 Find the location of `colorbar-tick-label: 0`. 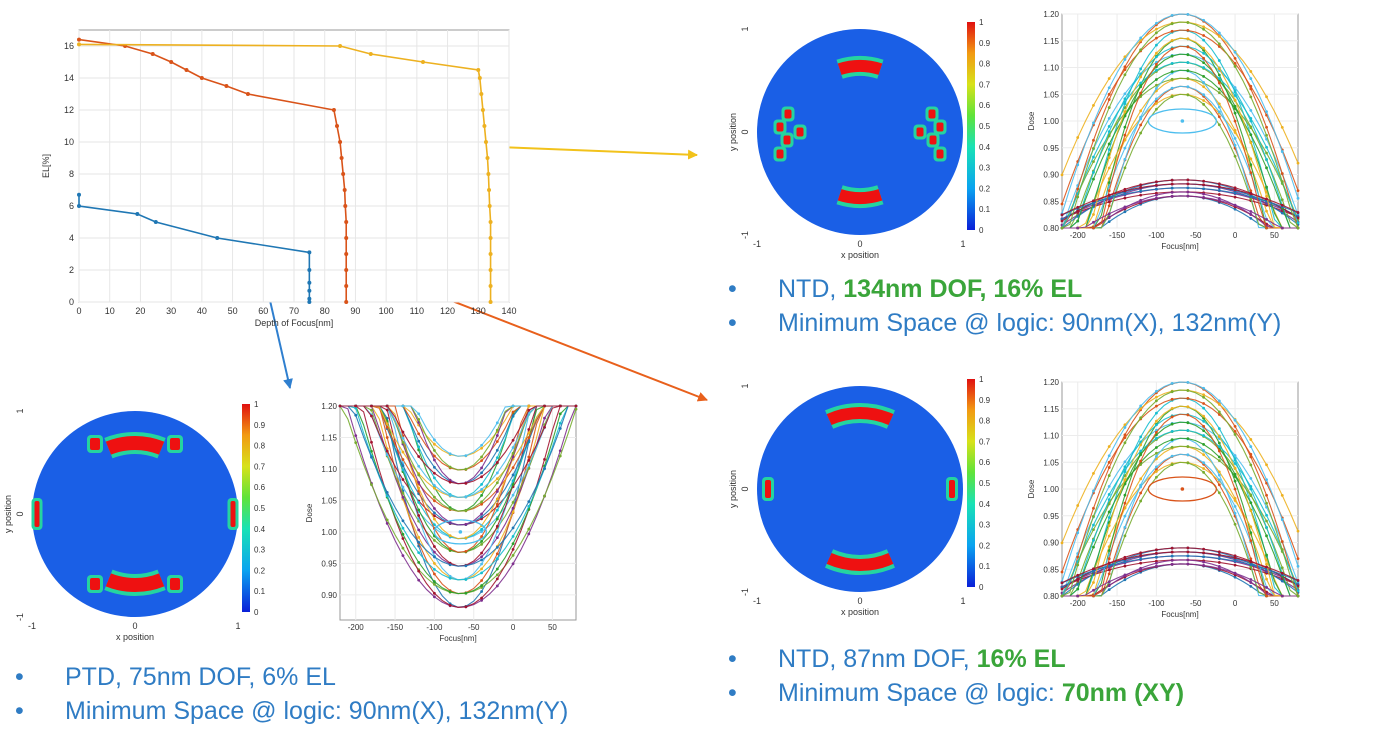

colorbar-tick-label: 0 is located at coordinates (981, 587).